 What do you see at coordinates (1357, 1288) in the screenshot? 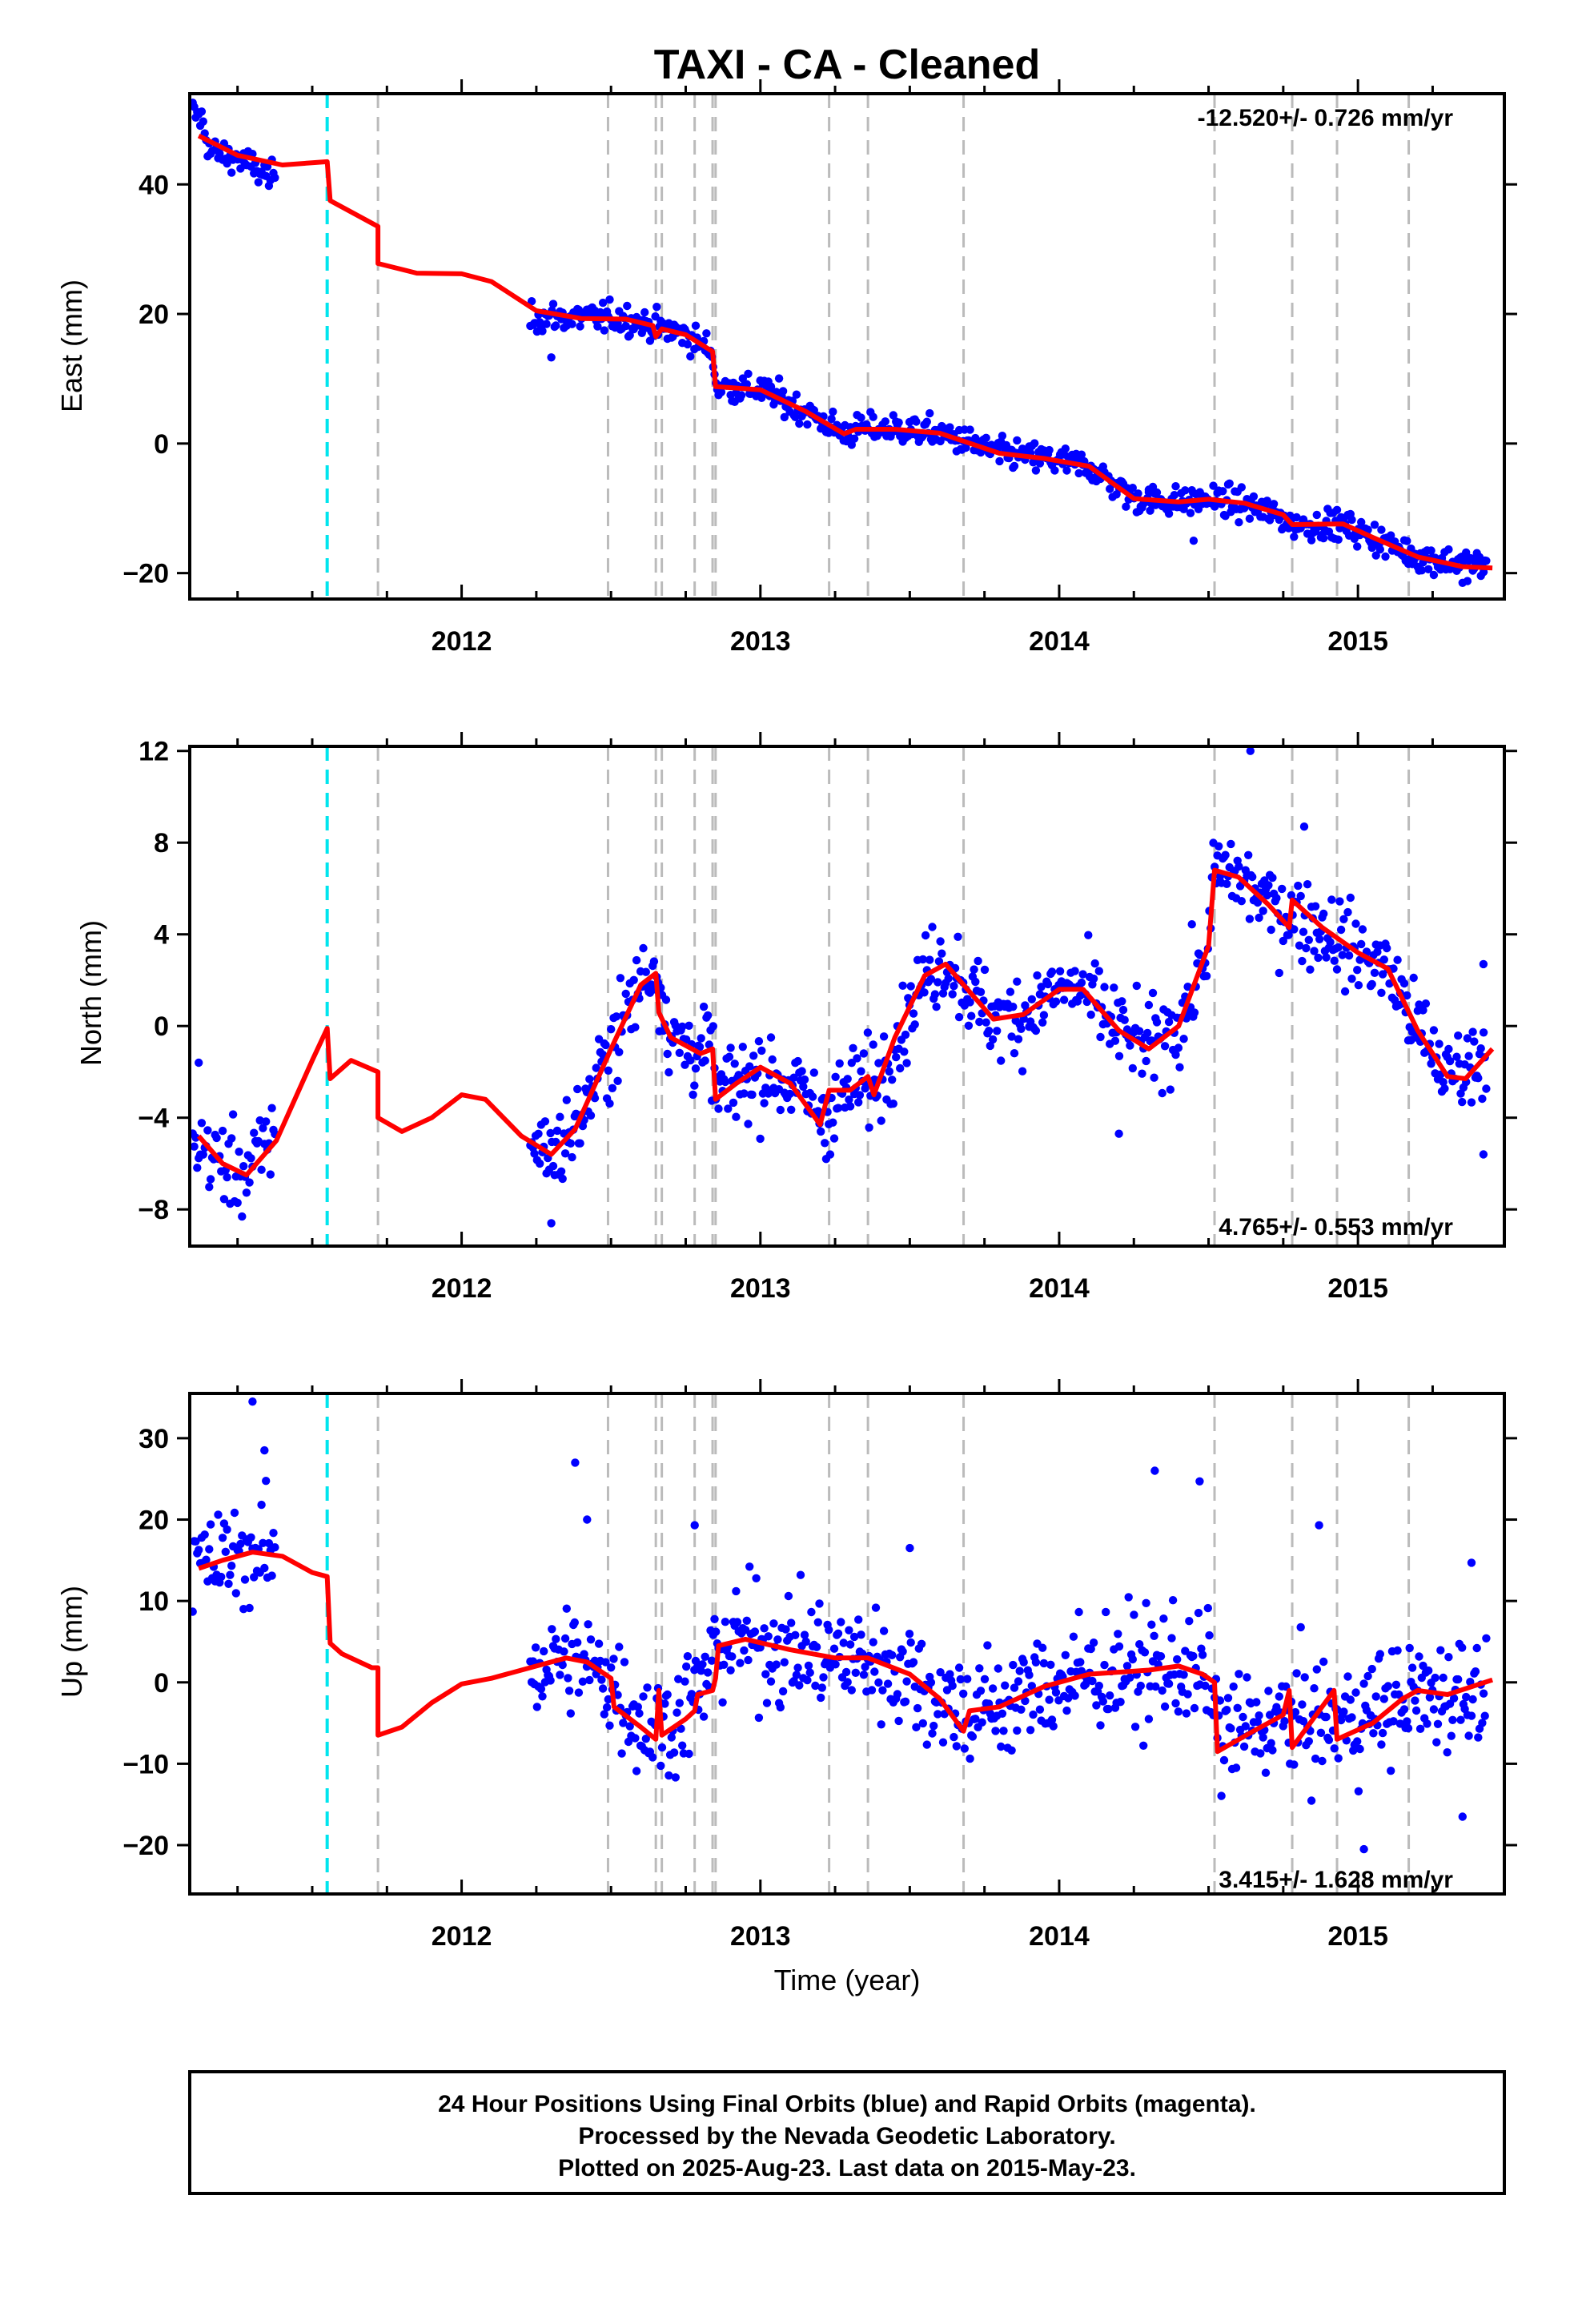
I see `x-tick-label: 2015` at bounding box center [1357, 1288].